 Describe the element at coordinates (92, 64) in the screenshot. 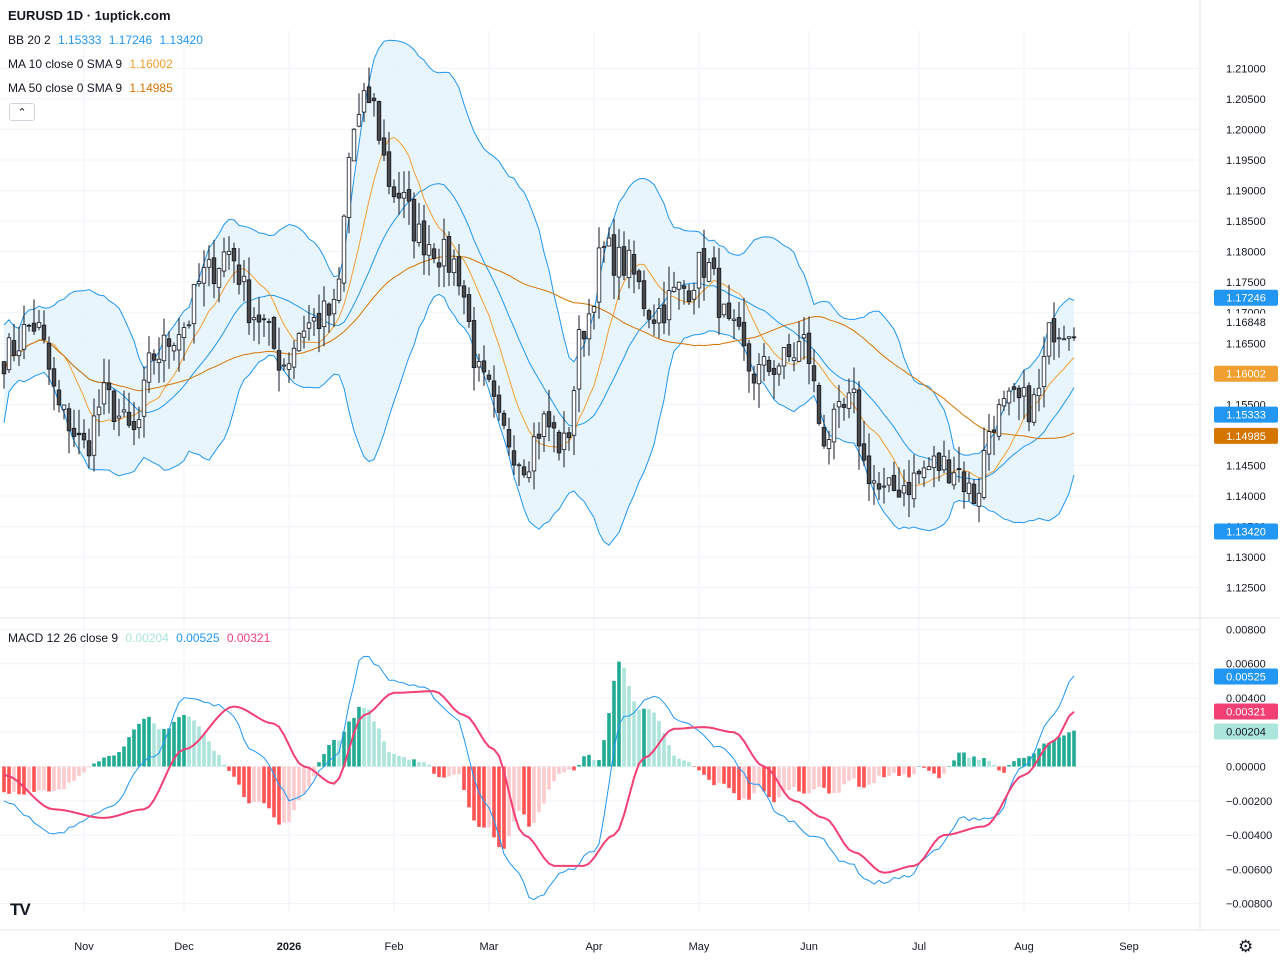

I see `ma10-legend: MA 10 close 0 SMA 9 1.16002` at that location.